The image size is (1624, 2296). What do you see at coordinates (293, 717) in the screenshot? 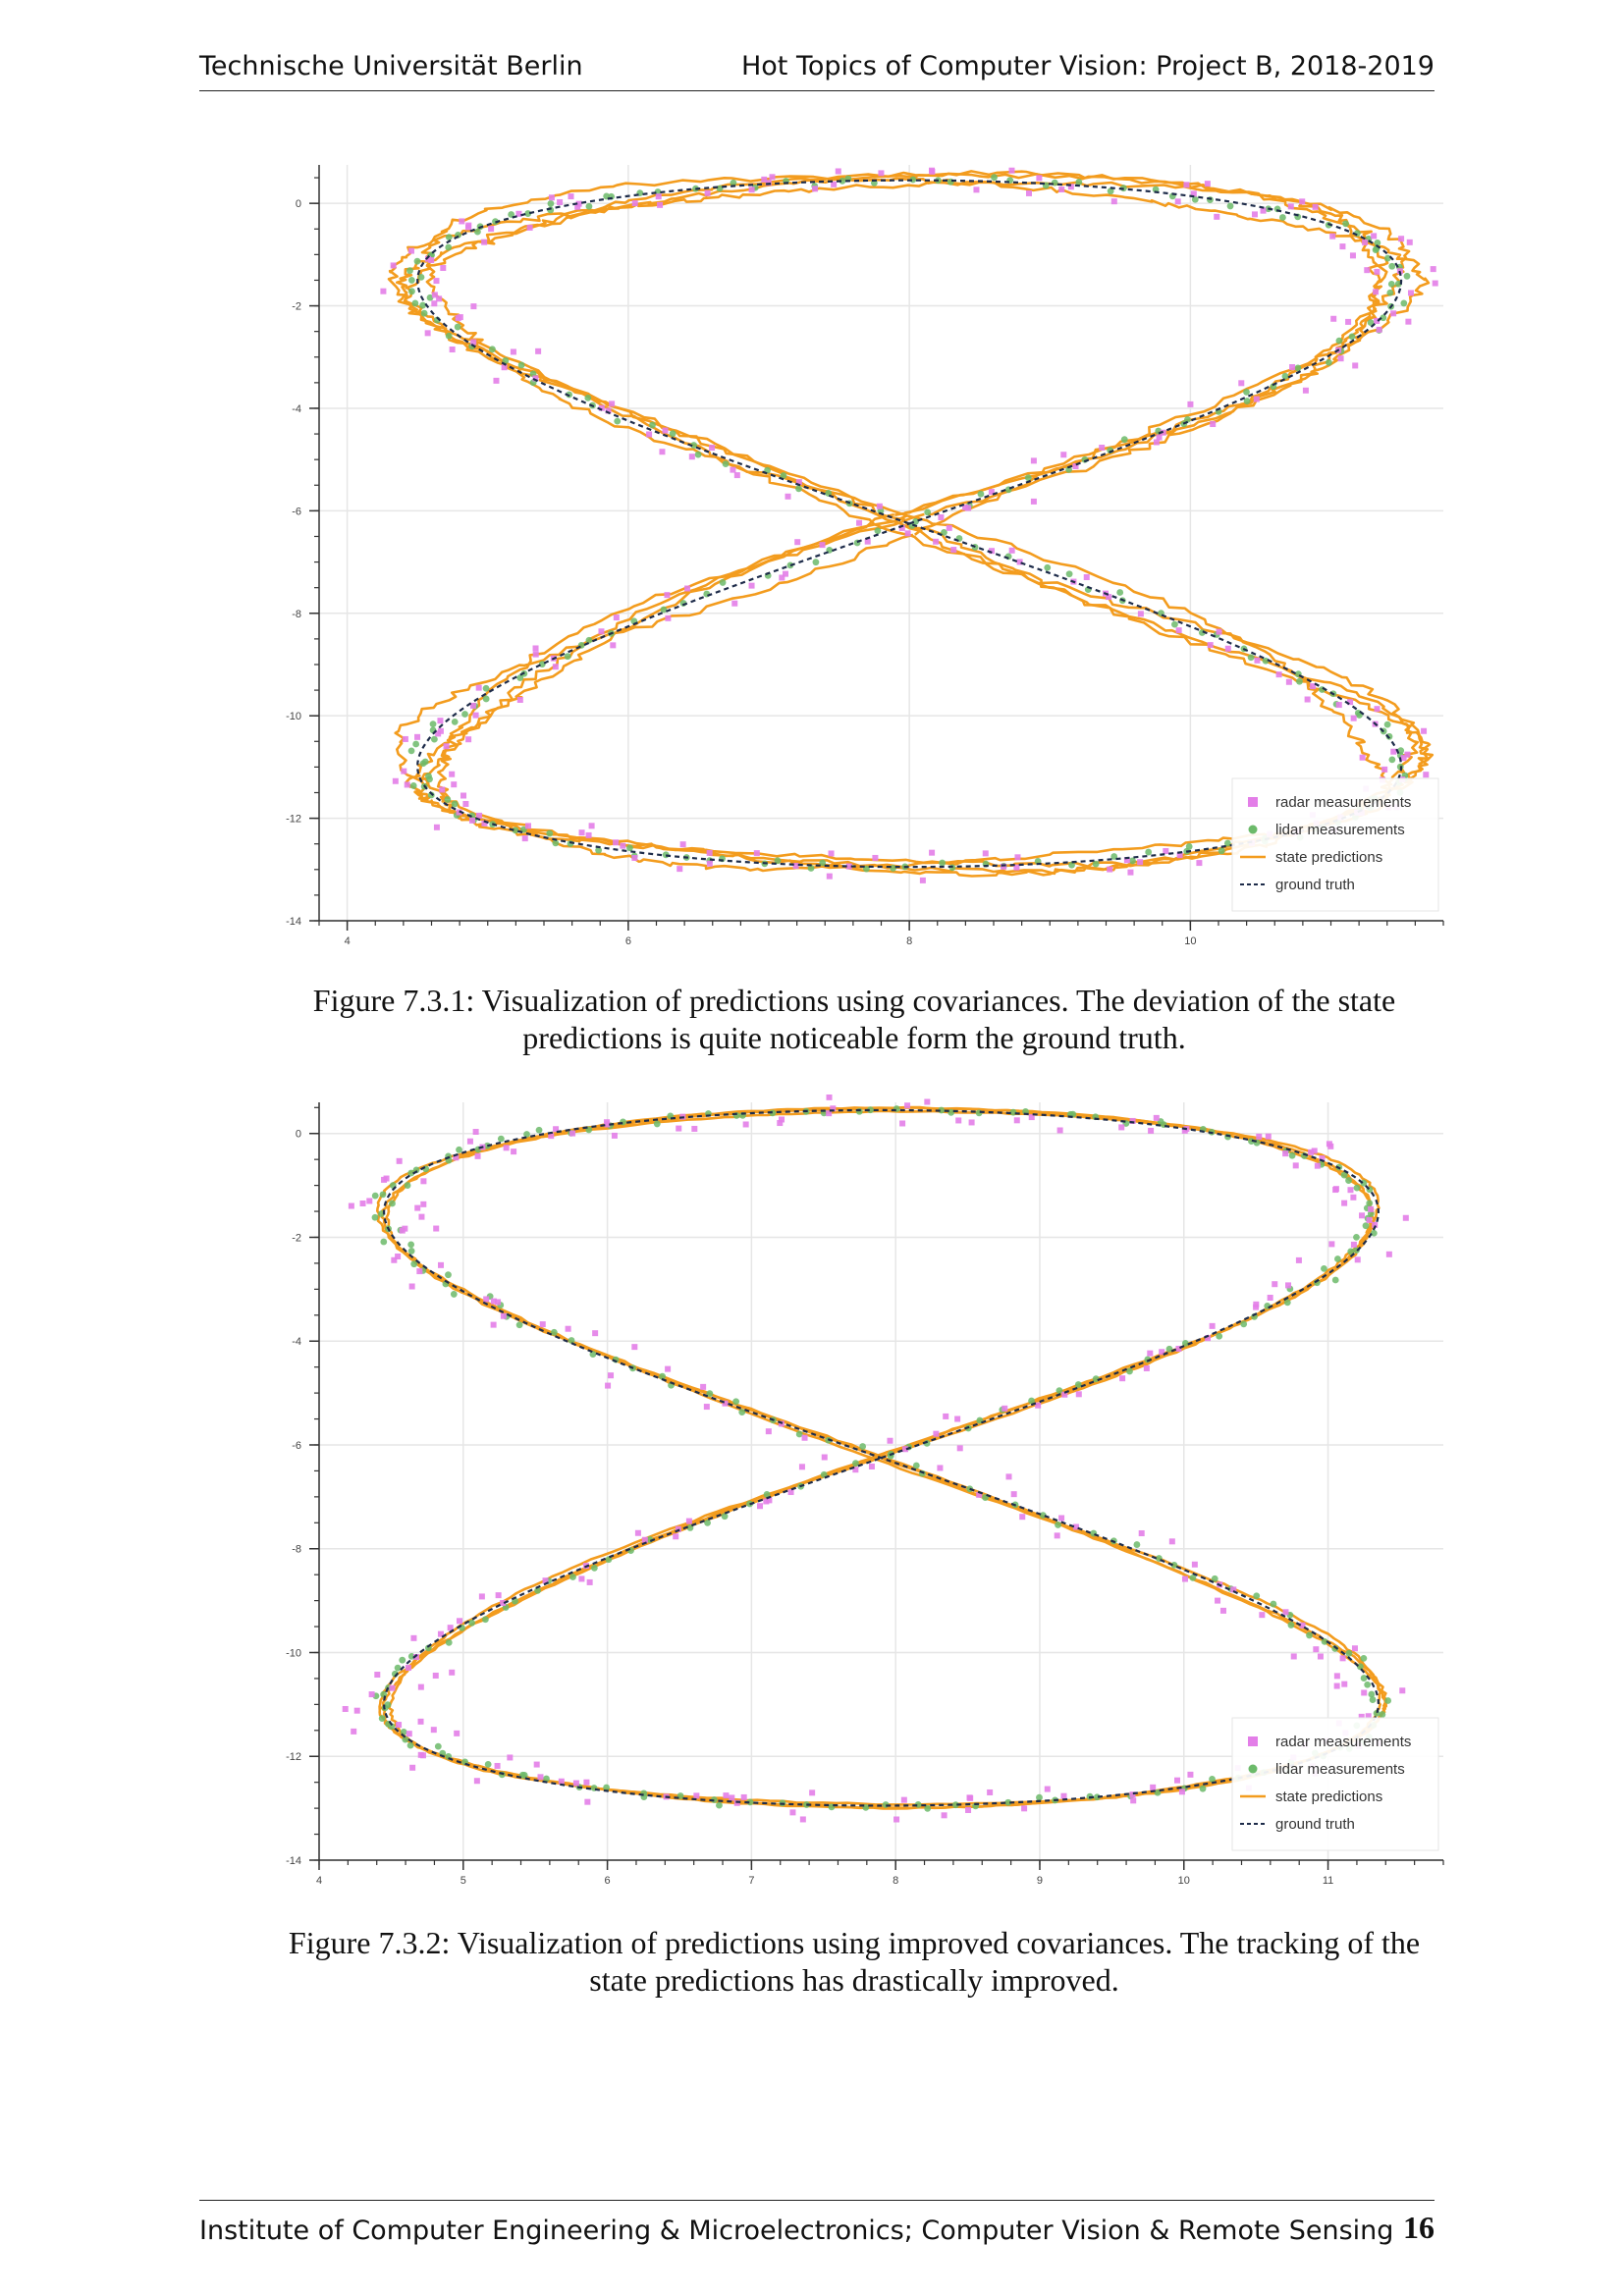
I see `y-tick-label: -10` at bounding box center [293, 717].